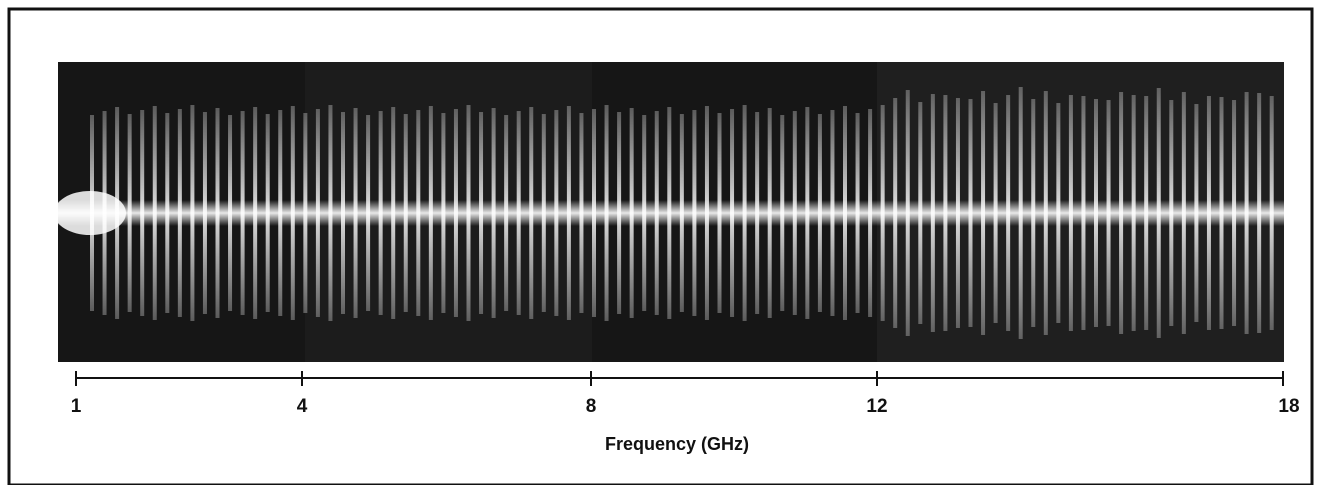 The height and width of the screenshot is (490, 1321). What do you see at coordinates (591, 406) in the screenshot?
I see `tick-label: 8` at bounding box center [591, 406].